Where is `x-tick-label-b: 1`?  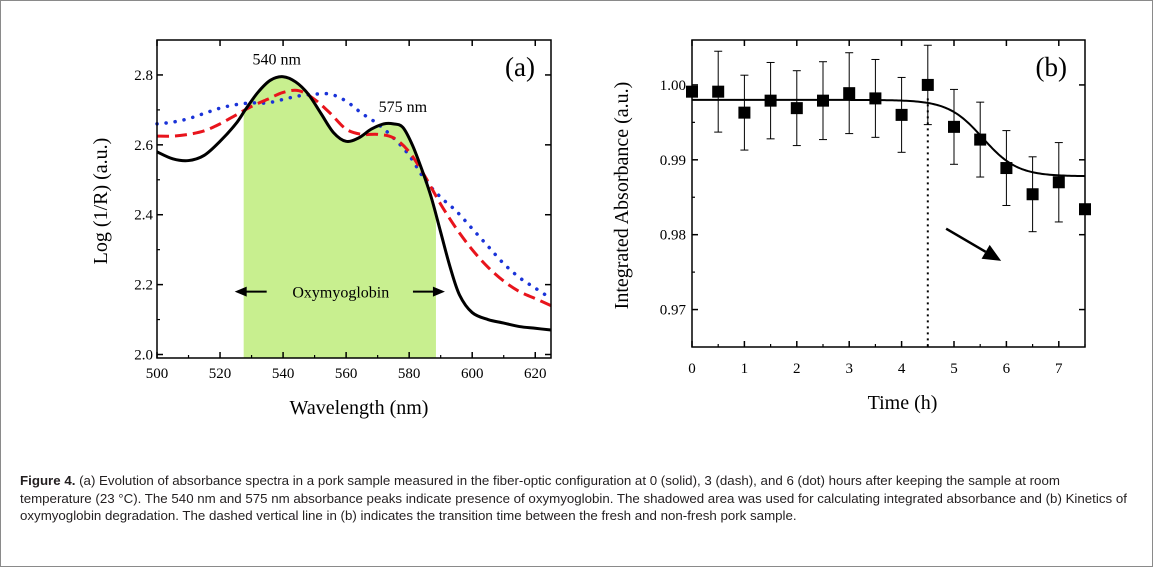 x-tick-label-b: 1 is located at coordinates (745, 369).